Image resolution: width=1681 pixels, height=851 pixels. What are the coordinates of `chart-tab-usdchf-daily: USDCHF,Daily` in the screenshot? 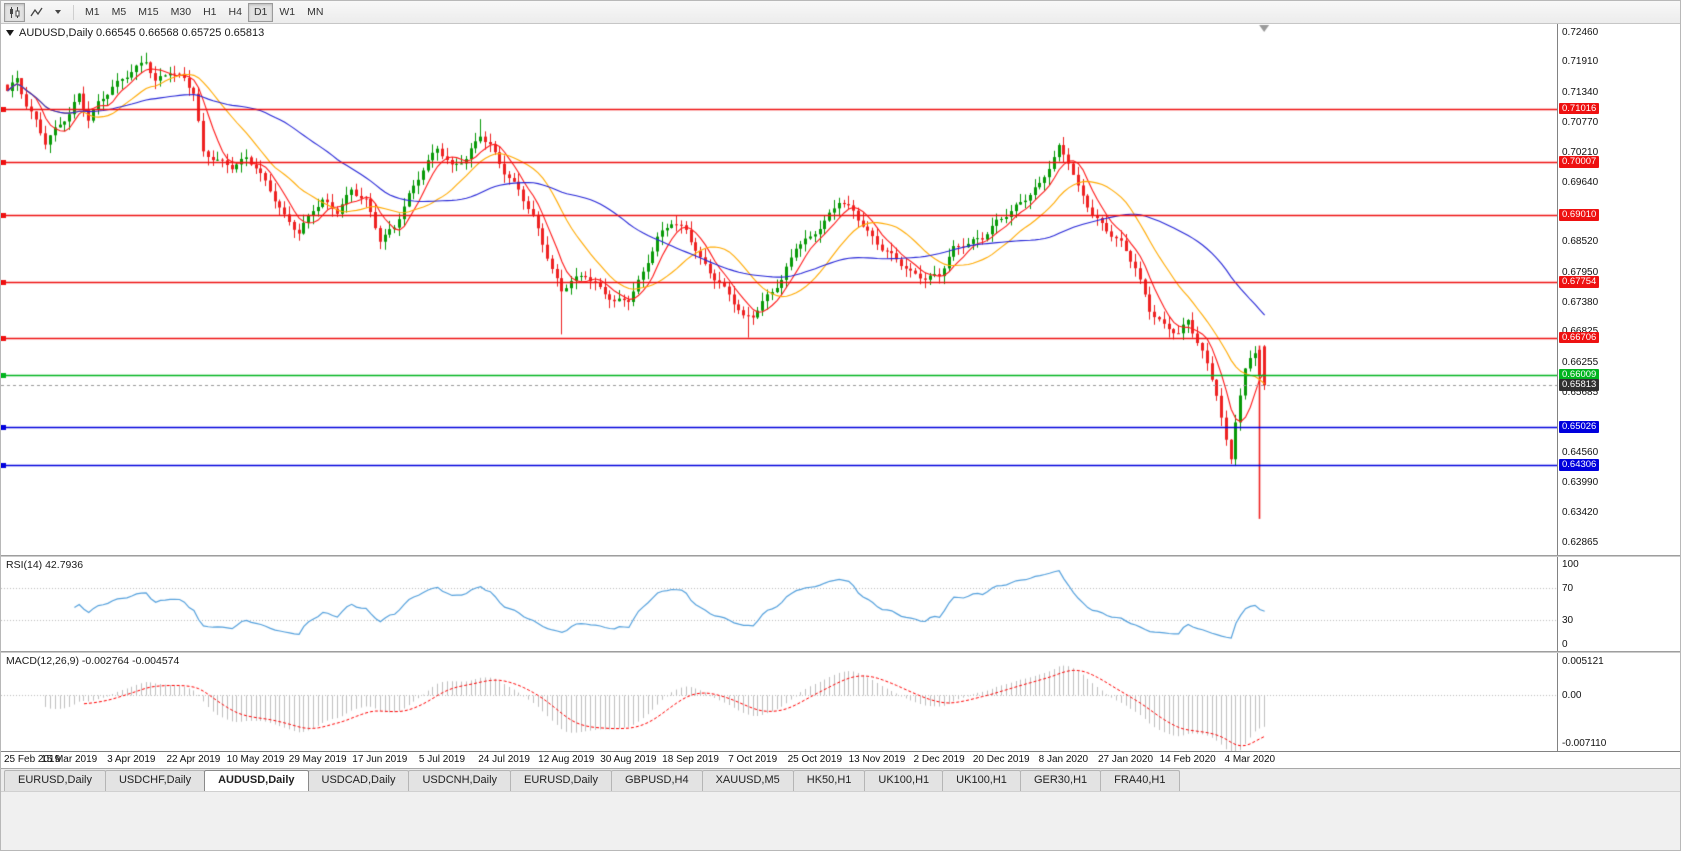 It's located at (155, 780).